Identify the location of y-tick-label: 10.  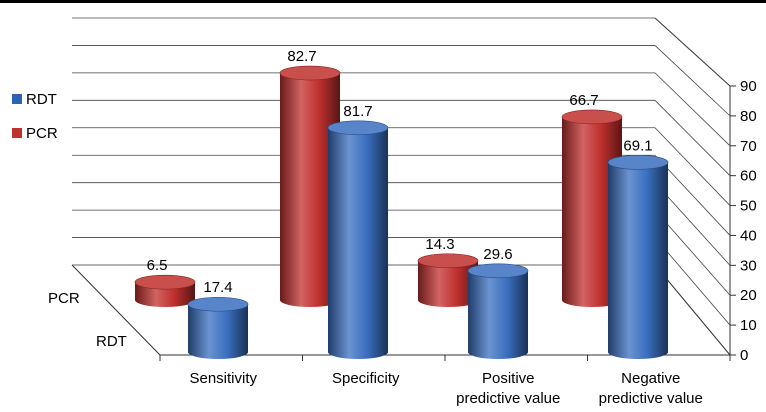
(748, 325).